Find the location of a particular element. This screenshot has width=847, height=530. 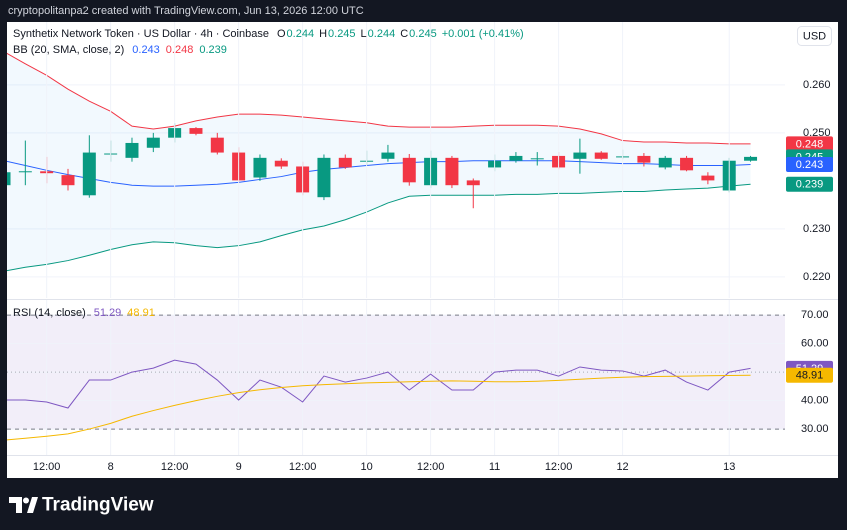

bb-upper-tag: 0.248 is located at coordinates (810, 144).